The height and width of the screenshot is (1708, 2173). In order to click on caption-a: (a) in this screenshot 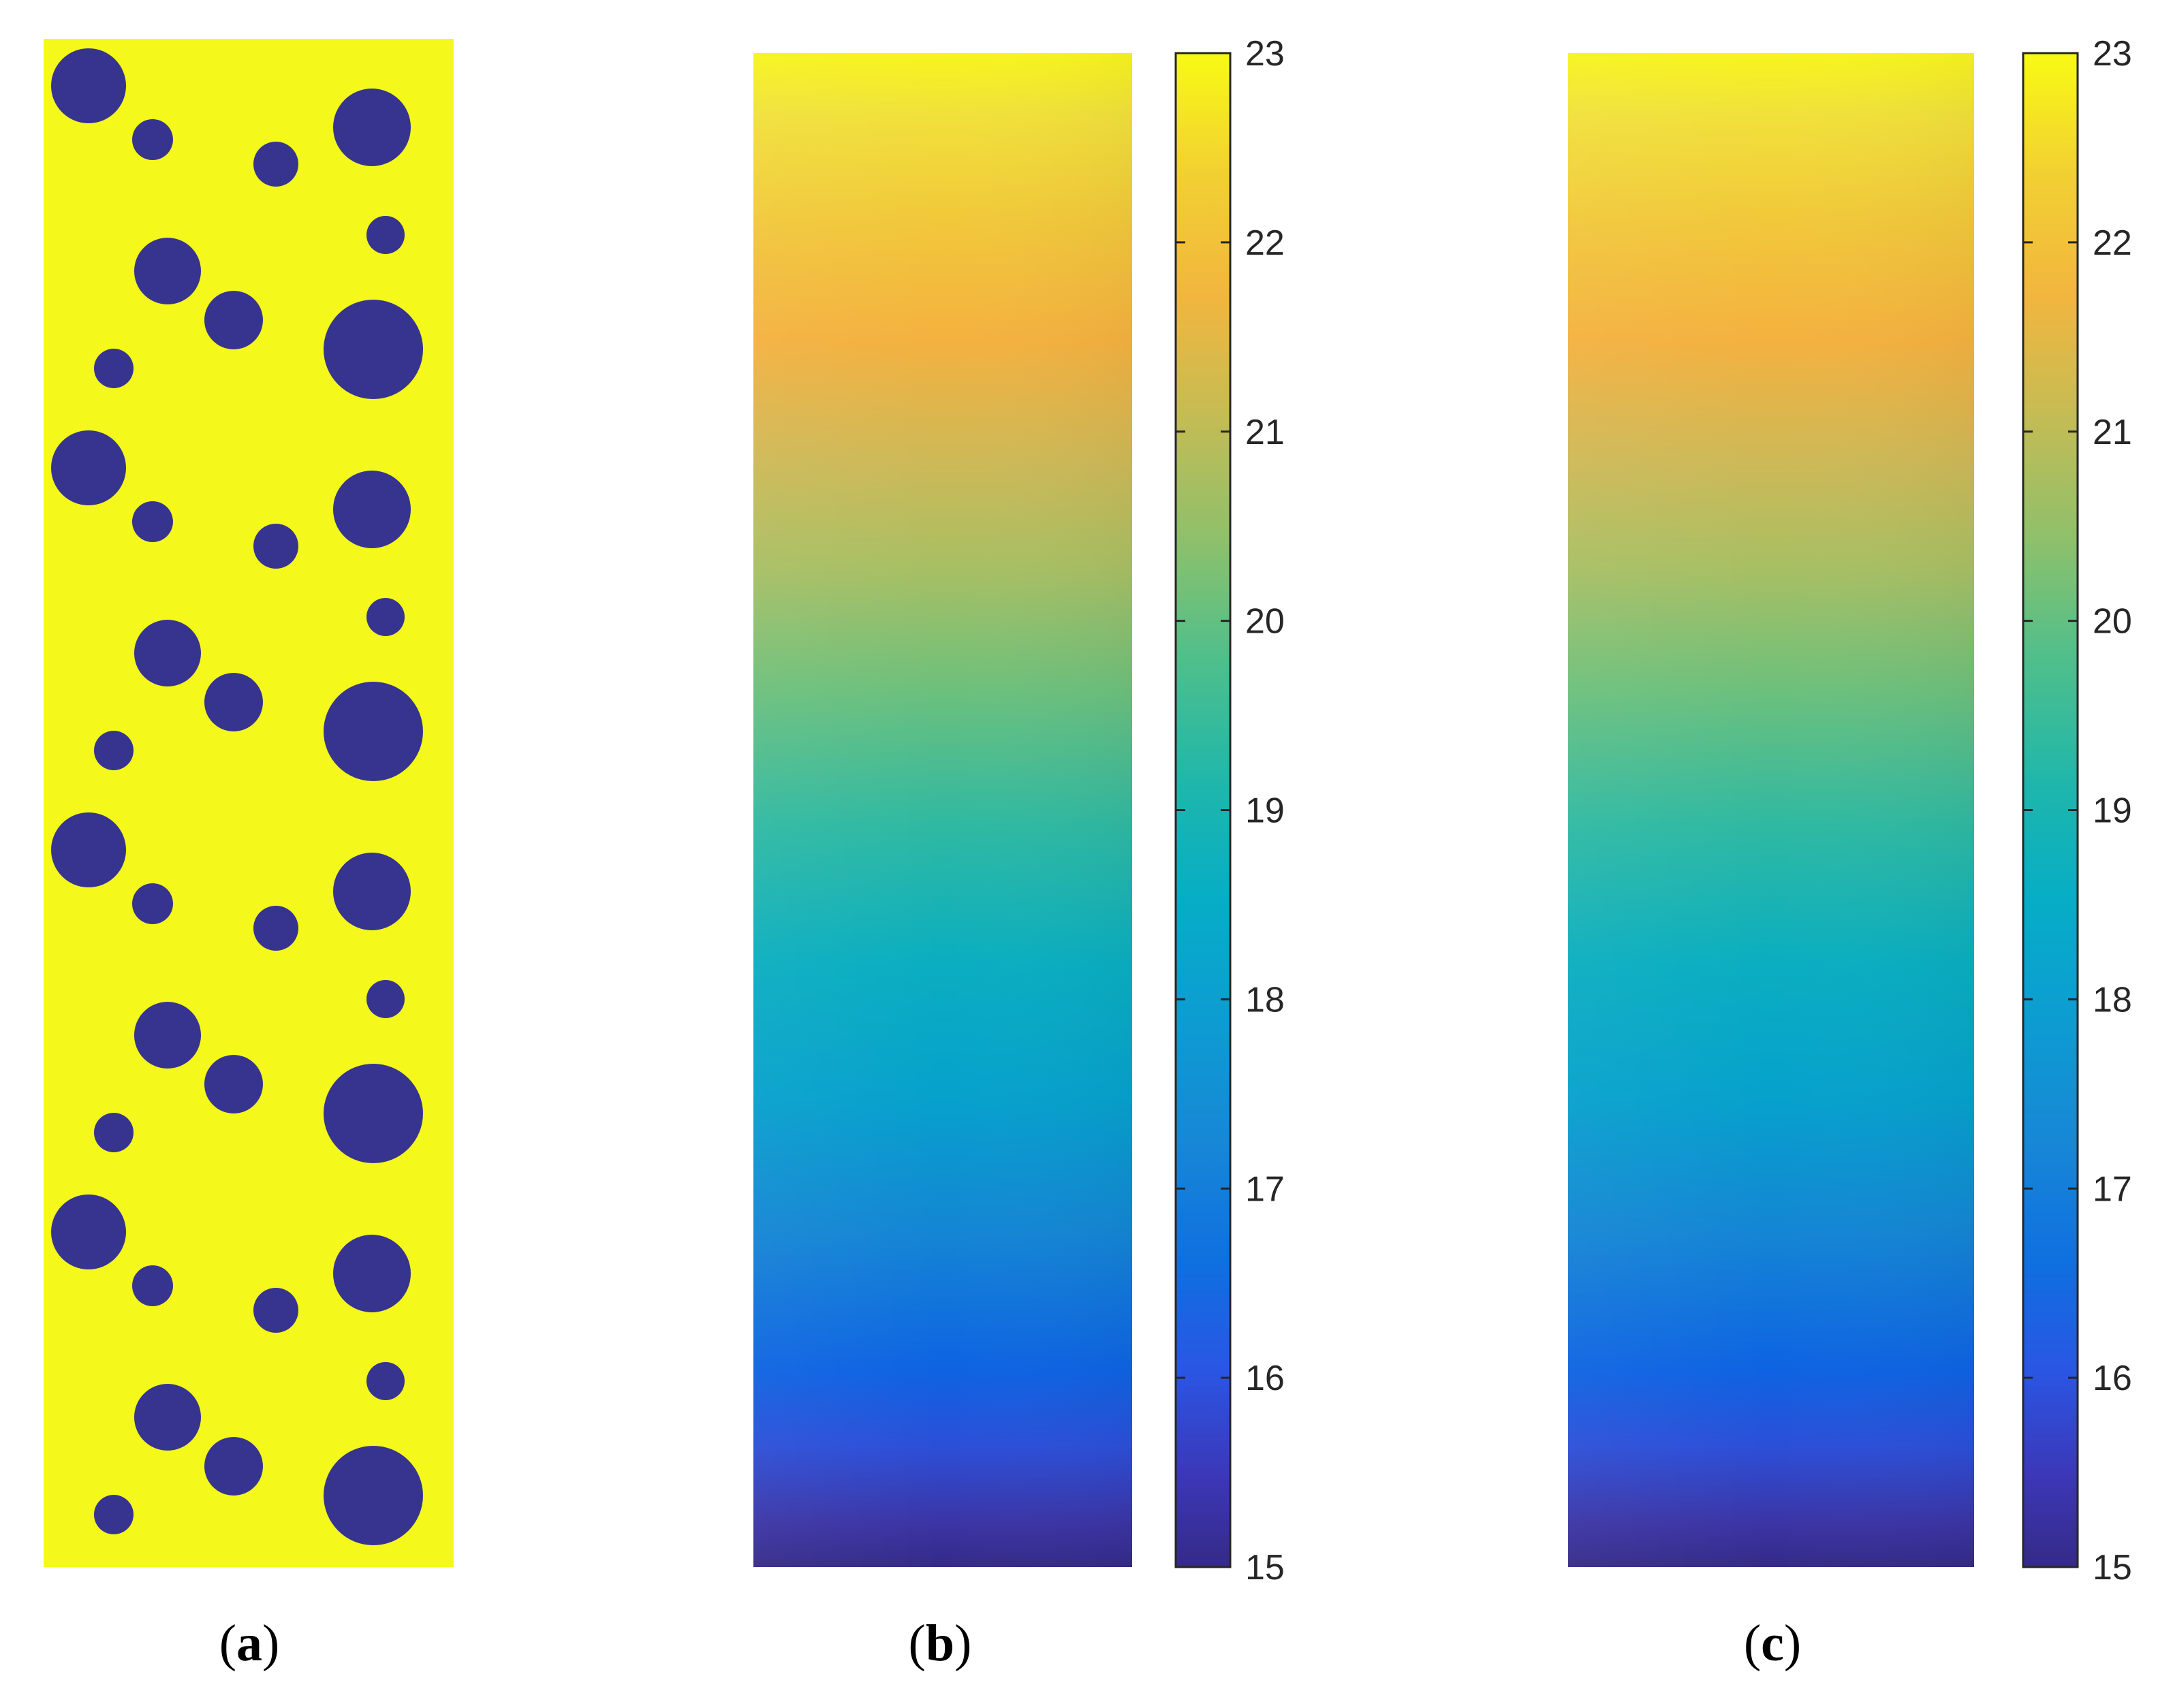, I will do `click(249, 1643)`.